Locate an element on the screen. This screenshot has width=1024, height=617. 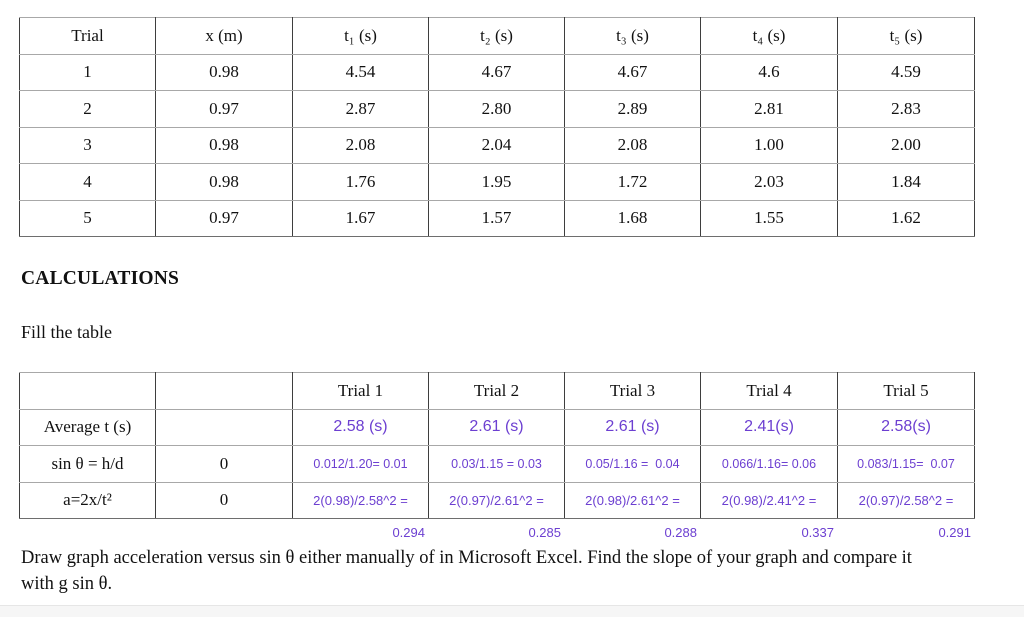
acceleration-formula: 2(0.97)/2.61^2 = is located at coordinates (496, 500).